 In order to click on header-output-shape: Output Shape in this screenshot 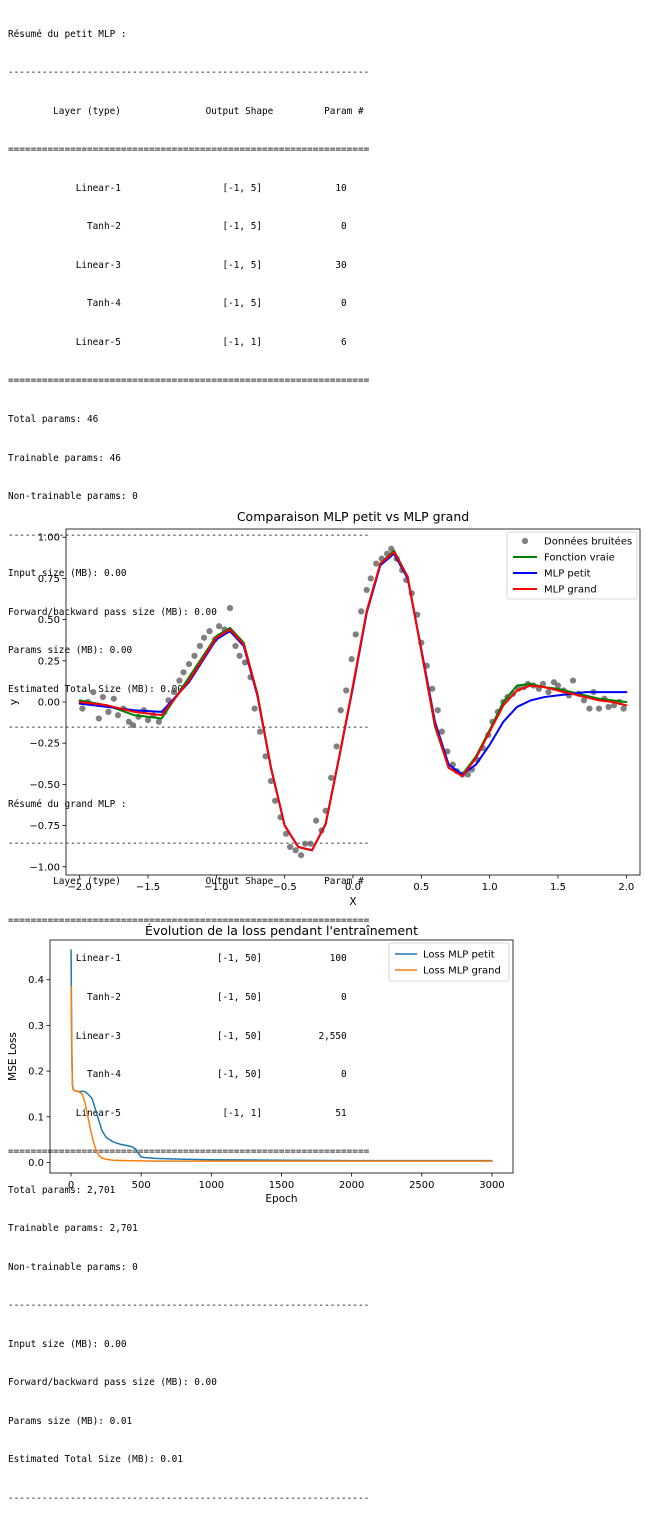, I will do `click(239, 882)`.